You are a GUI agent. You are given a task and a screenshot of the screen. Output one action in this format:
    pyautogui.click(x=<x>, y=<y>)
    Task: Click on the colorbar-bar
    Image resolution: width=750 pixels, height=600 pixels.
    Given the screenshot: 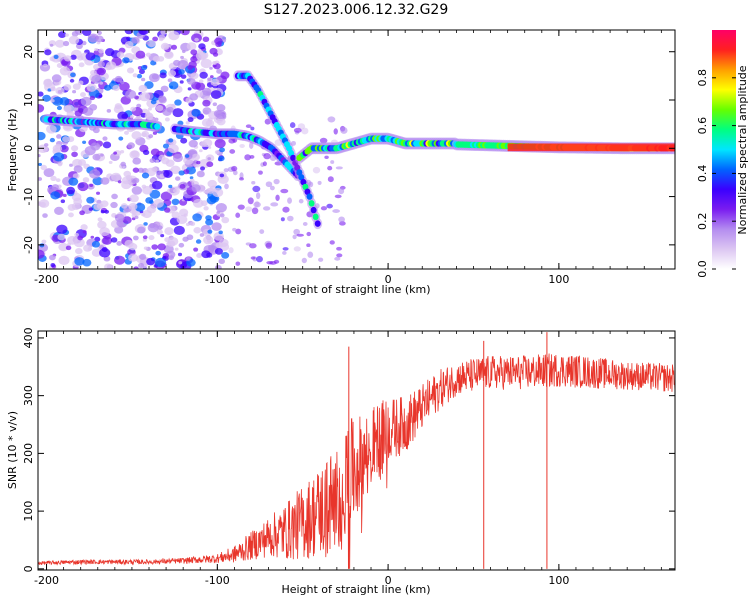 What is the action you would take?
    pyautogui.click(x=724, y=149)
    